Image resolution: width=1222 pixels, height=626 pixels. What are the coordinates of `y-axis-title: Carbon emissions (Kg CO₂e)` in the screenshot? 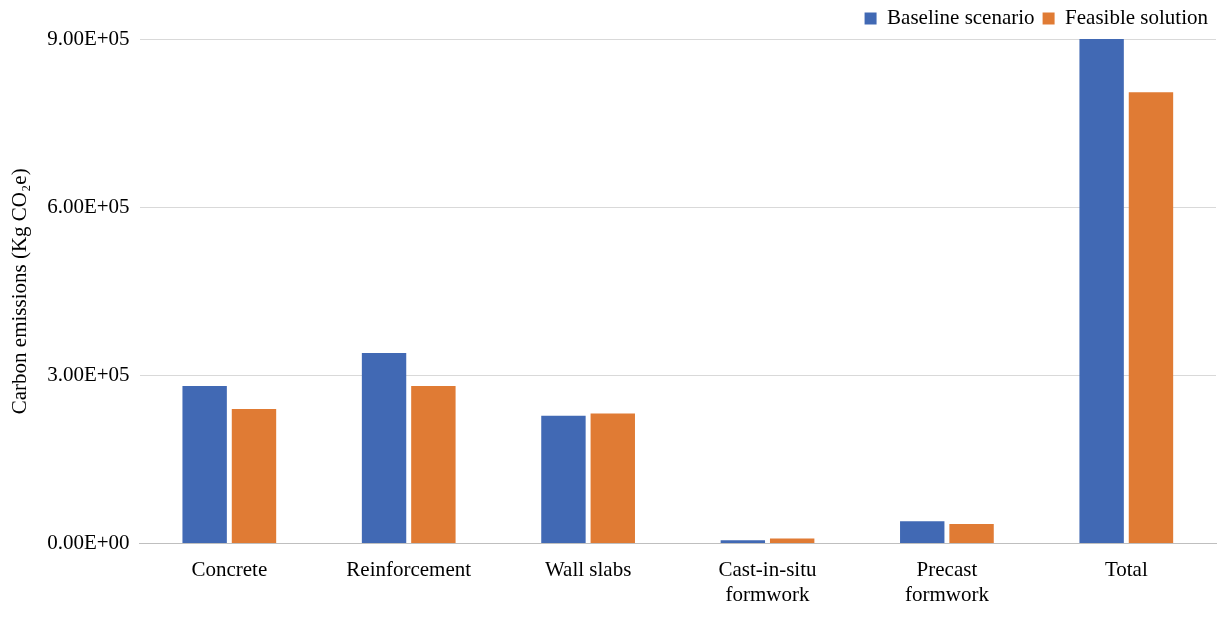 It's located at (19, 291).